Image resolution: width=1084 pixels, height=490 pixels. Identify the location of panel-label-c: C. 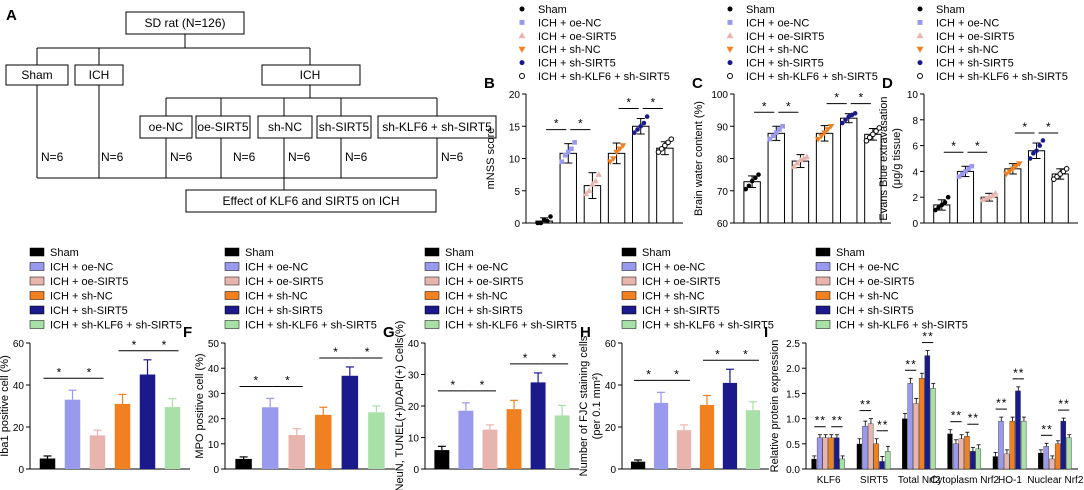
(697, 83).